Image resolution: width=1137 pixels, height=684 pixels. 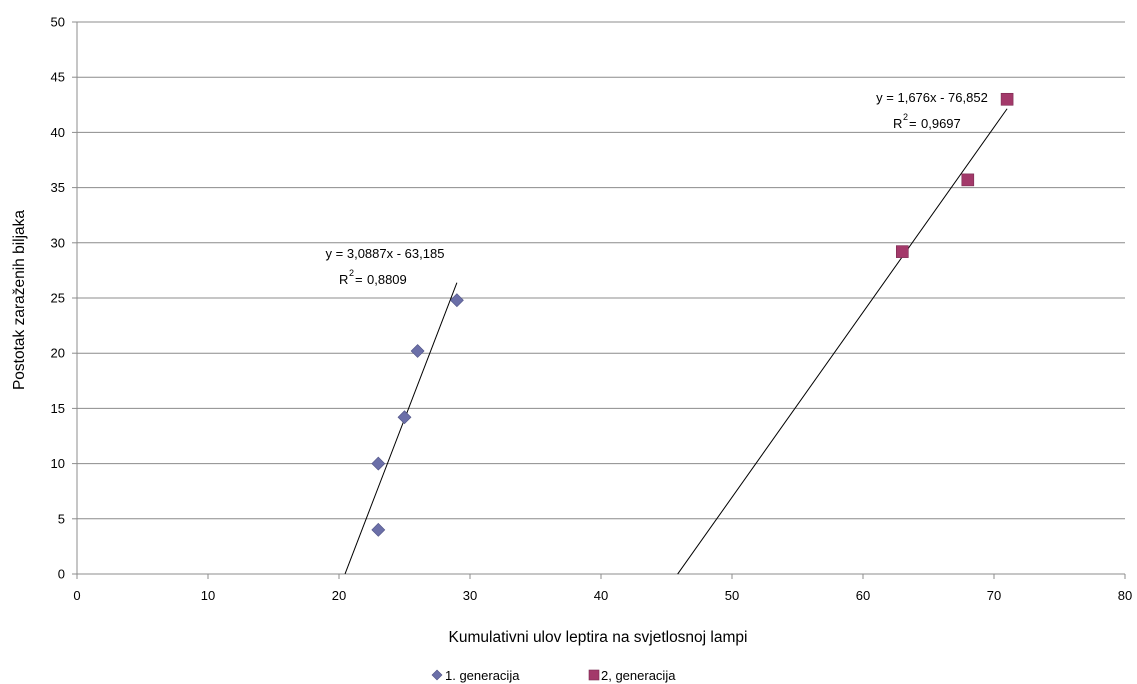 I want to click on y-axis-title: Postotak zaraženih biljaka, so click(x=19, y=300).